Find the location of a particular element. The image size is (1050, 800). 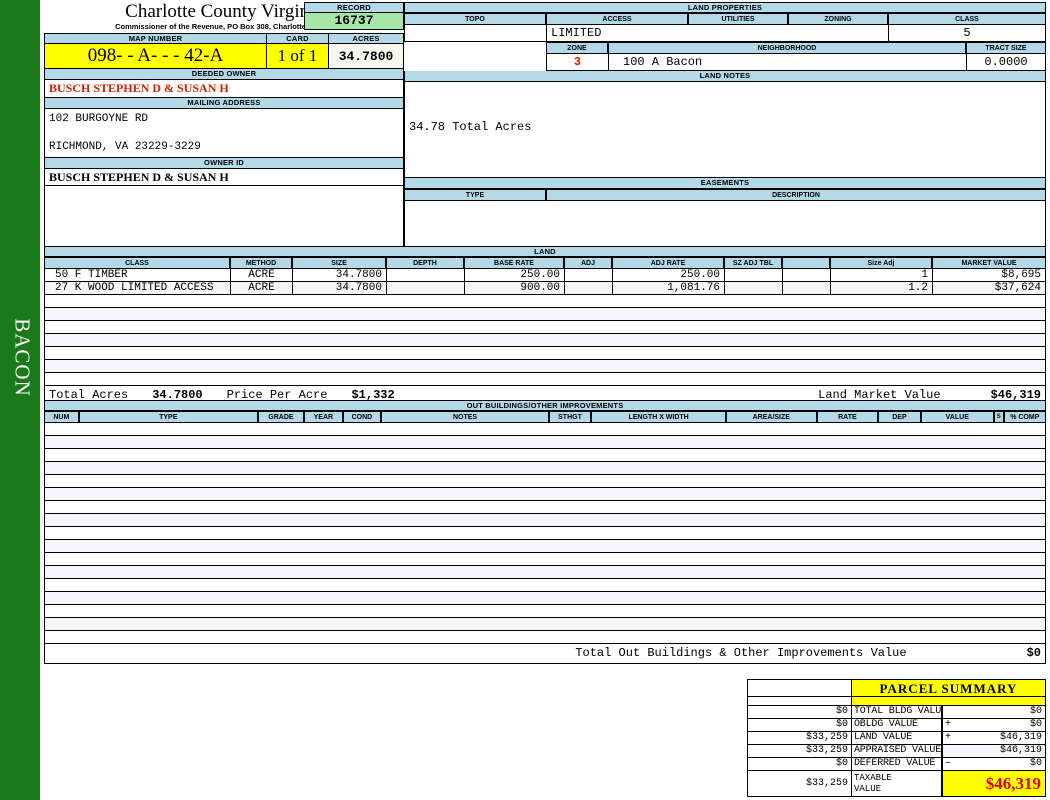

col-ob-value: VALUE is located at coordinates (957, 417).